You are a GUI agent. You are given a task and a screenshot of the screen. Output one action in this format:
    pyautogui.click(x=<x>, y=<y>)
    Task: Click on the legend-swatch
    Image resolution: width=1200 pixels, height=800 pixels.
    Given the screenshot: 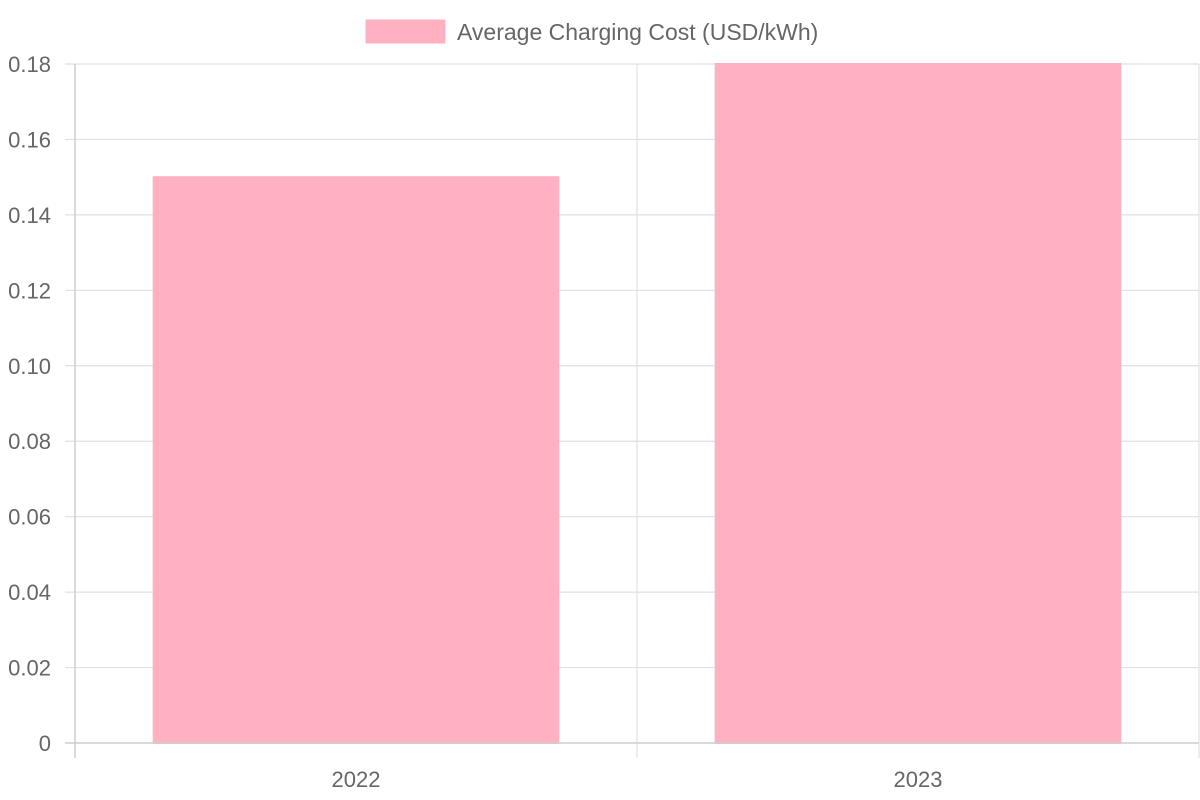 What is the action you would take?
    pyautogui.click(x=405, y=31)
    